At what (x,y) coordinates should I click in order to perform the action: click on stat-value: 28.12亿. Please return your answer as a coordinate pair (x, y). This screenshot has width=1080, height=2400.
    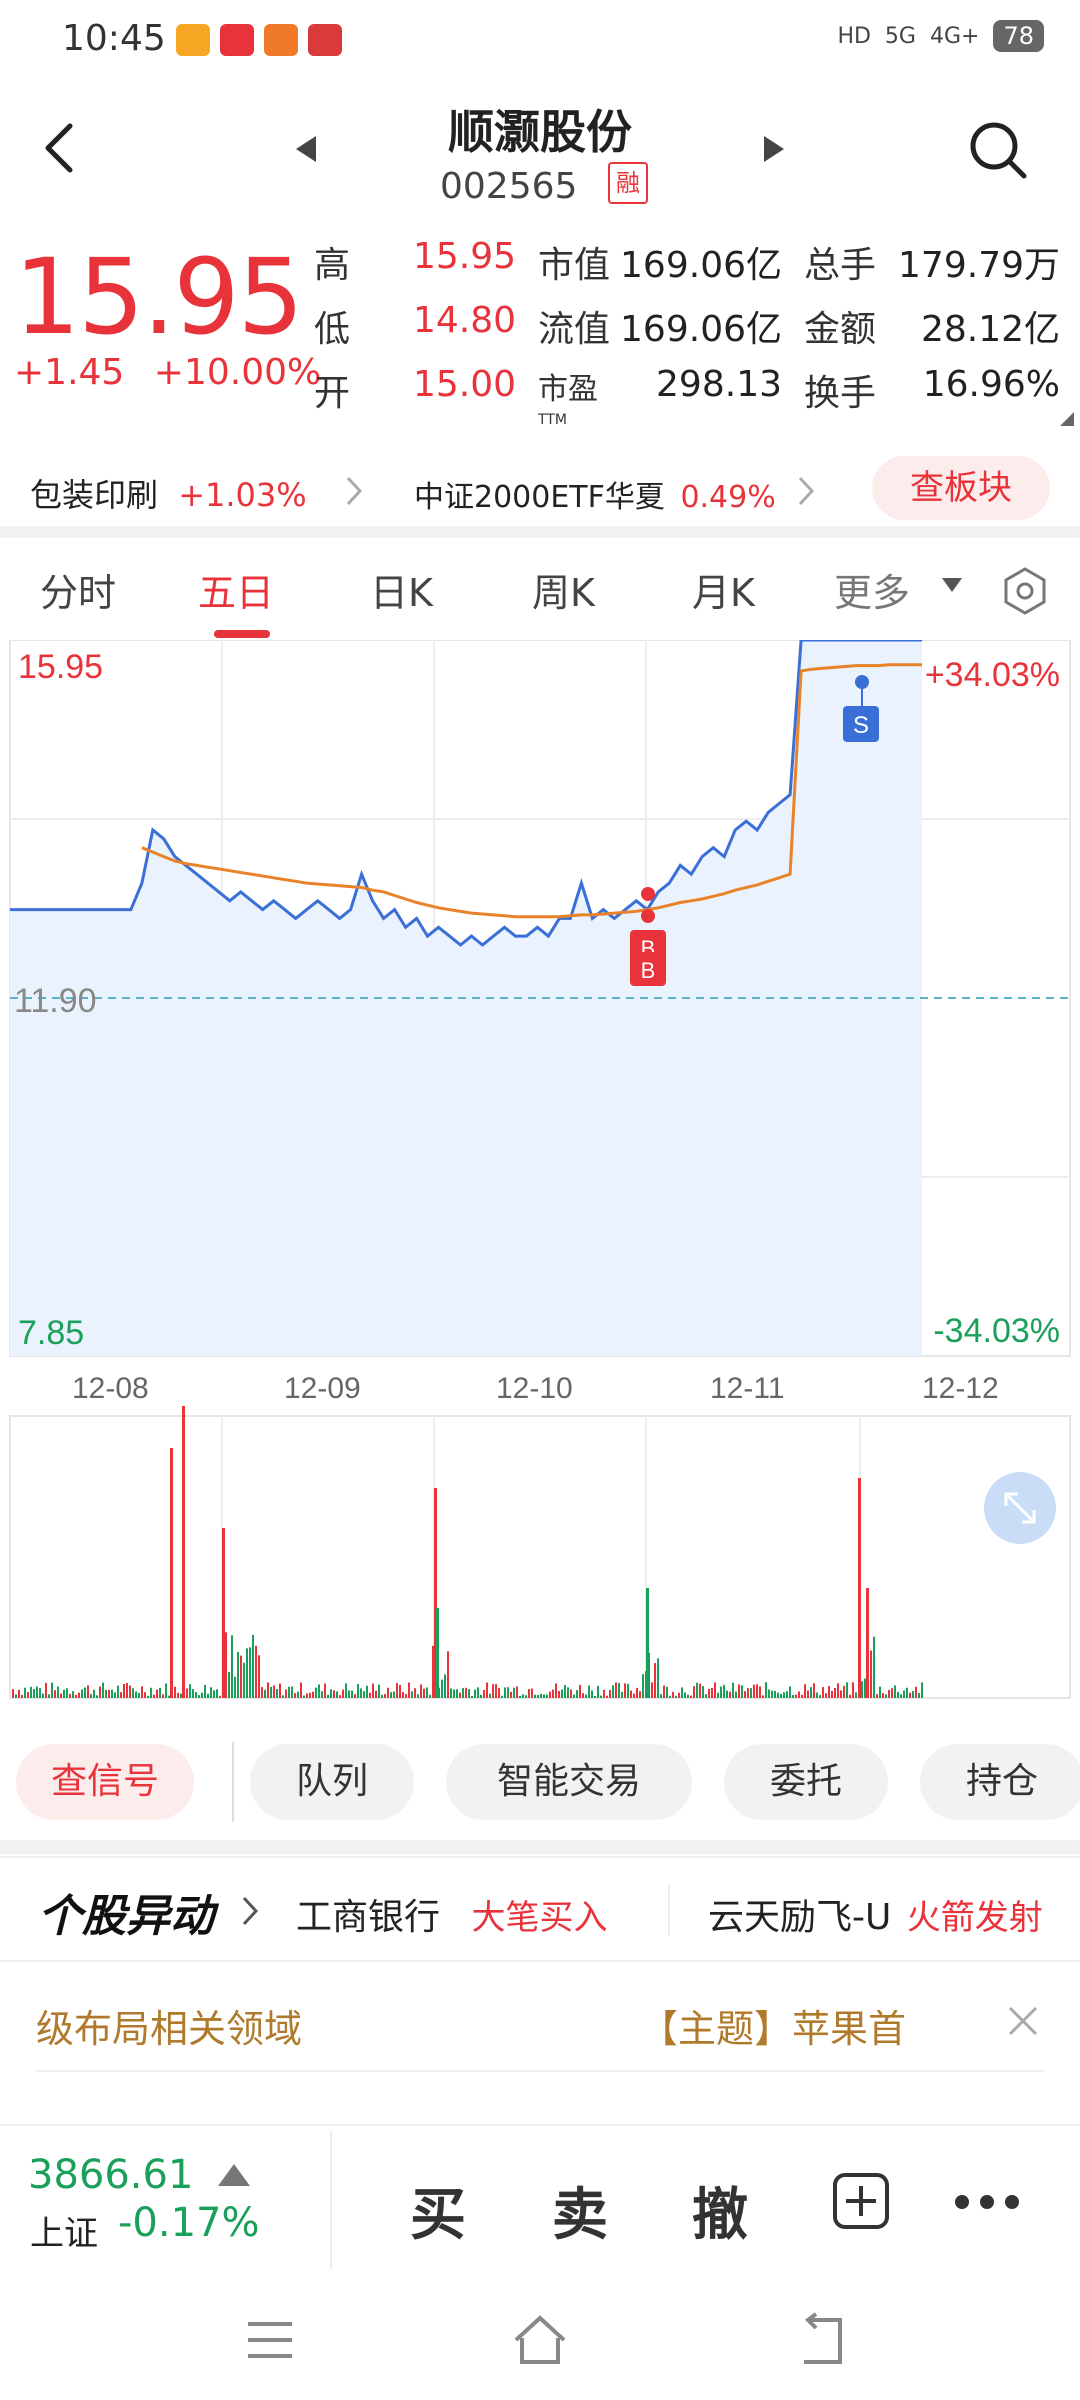
    Looking at the image, I should click on (990, 329).